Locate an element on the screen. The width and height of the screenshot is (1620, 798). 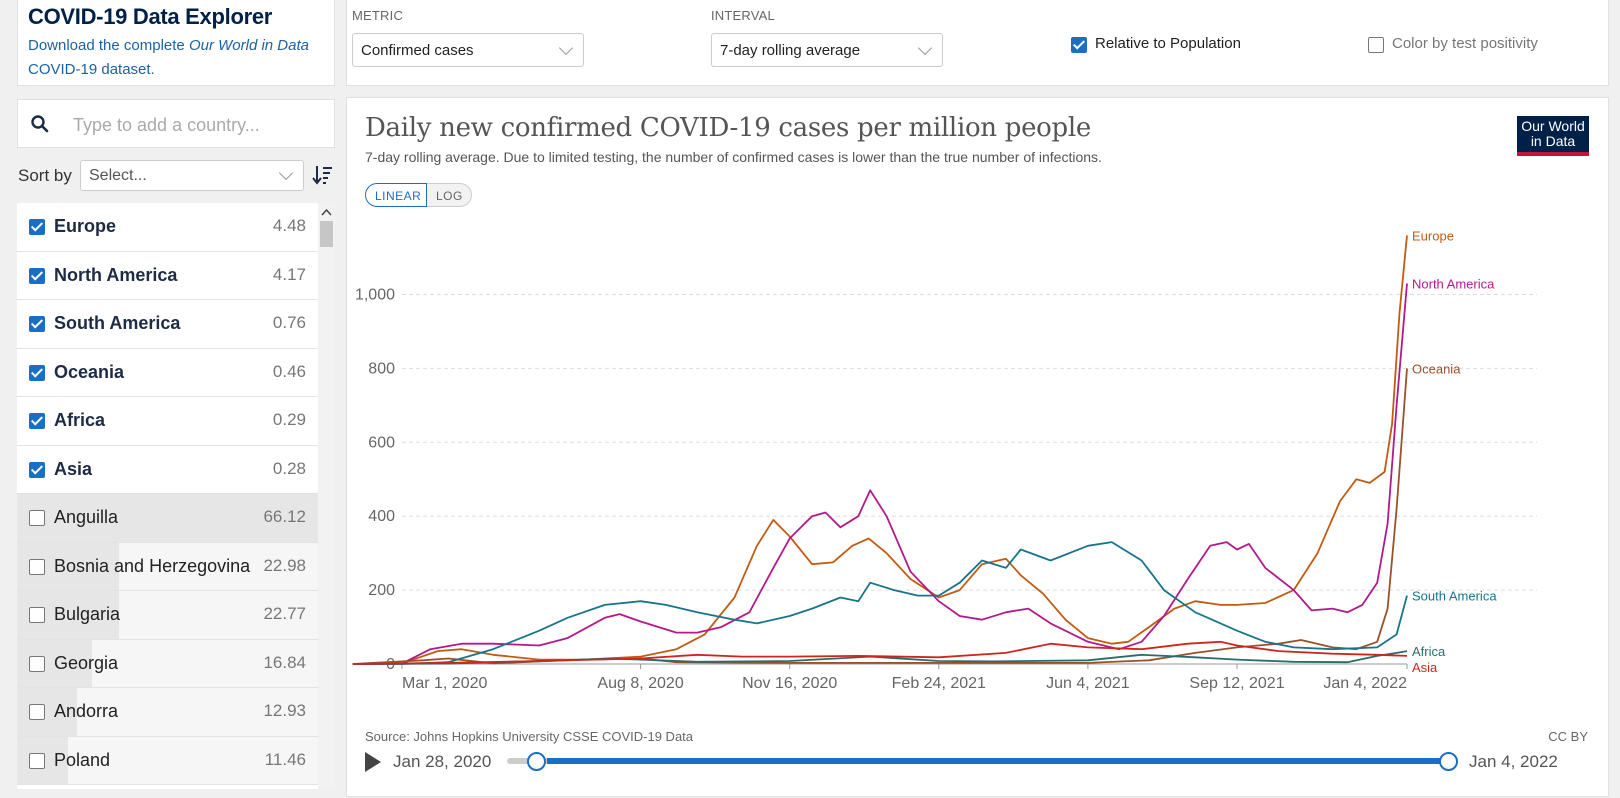
value-bar is located at coordinates (47, 712).